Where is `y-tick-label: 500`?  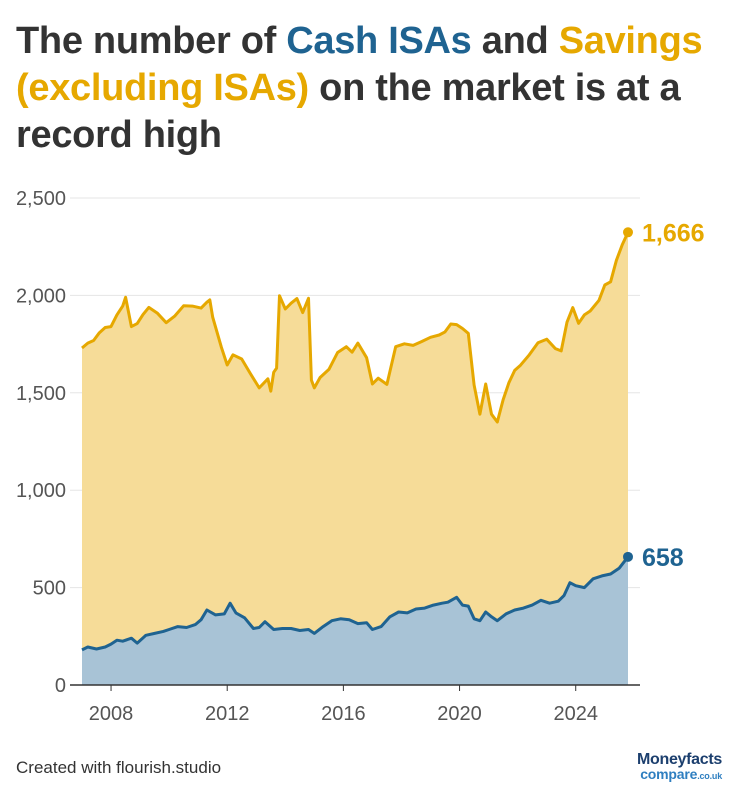 y-tick-label: 500 is located at coordinates (49, 589).